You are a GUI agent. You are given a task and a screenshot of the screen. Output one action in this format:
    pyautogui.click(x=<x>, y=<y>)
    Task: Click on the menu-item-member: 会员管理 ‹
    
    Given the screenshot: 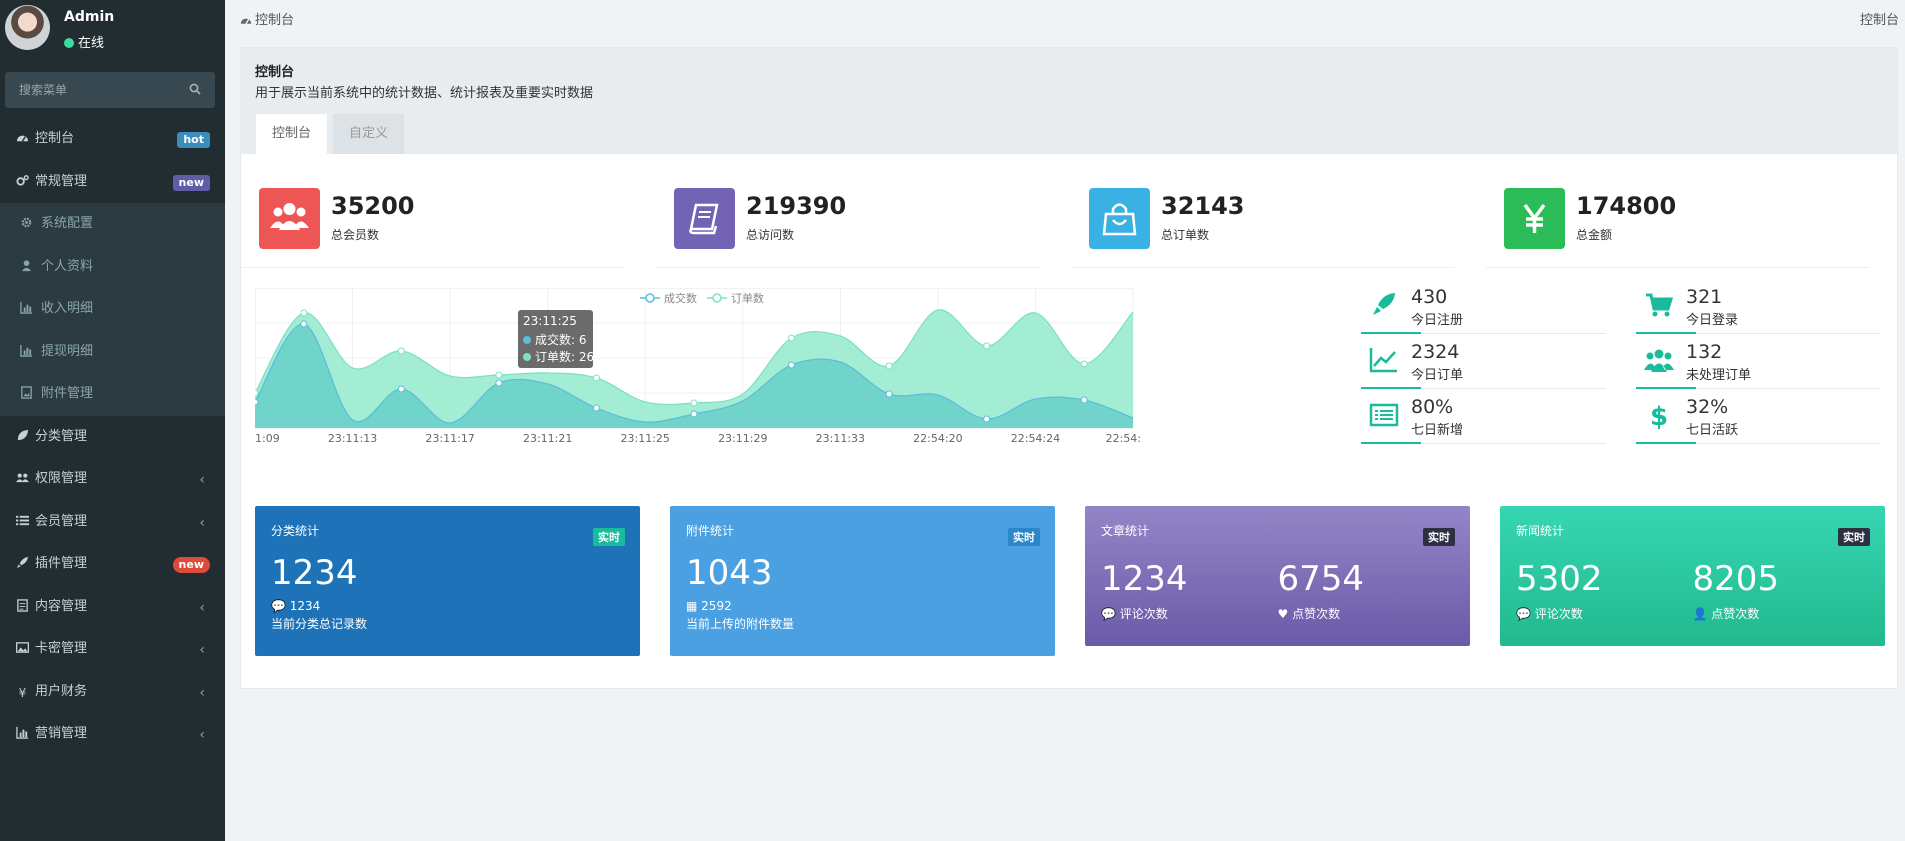 What is the action you would take?
    pyautogui.click(x=112, y=522)
    